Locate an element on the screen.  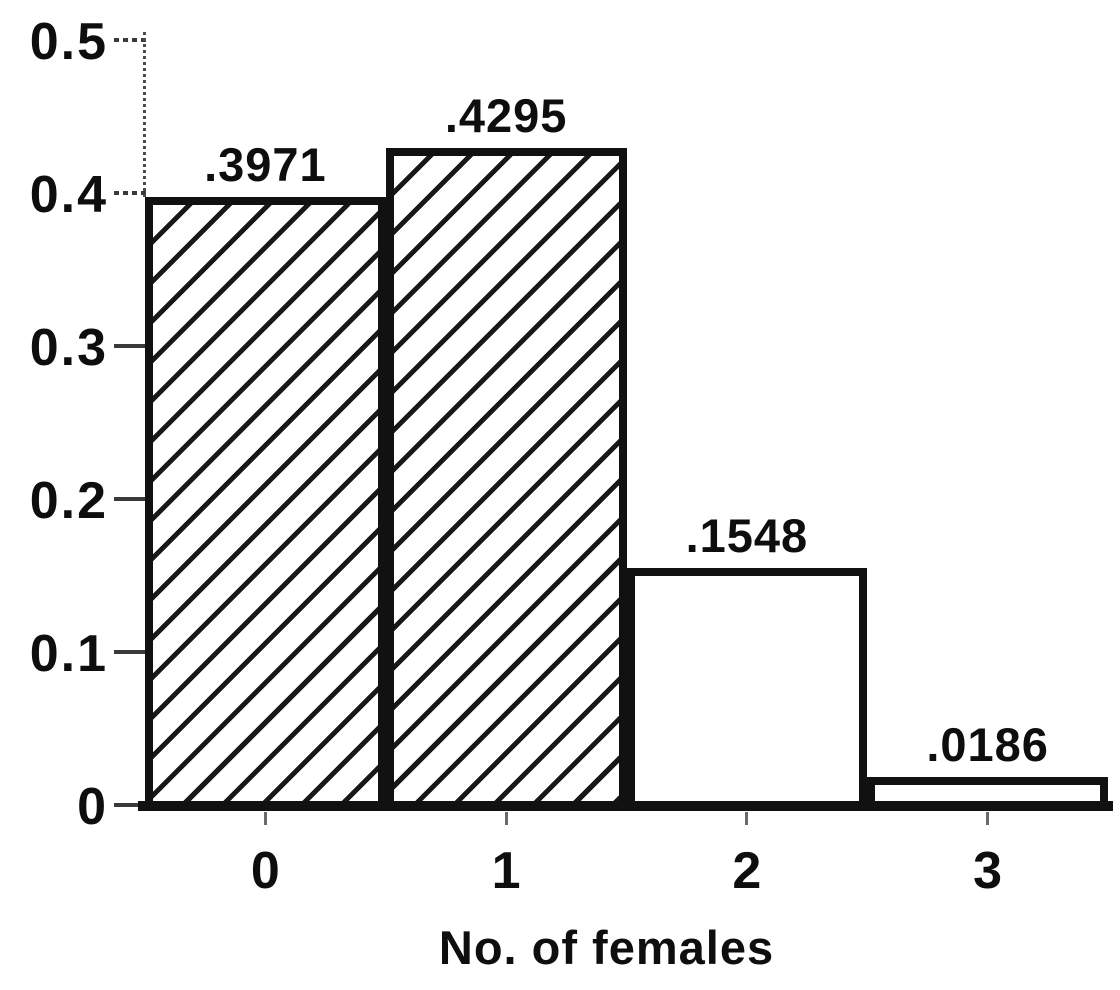
y-tick-label: 0 is located at coordinates (92, 807).